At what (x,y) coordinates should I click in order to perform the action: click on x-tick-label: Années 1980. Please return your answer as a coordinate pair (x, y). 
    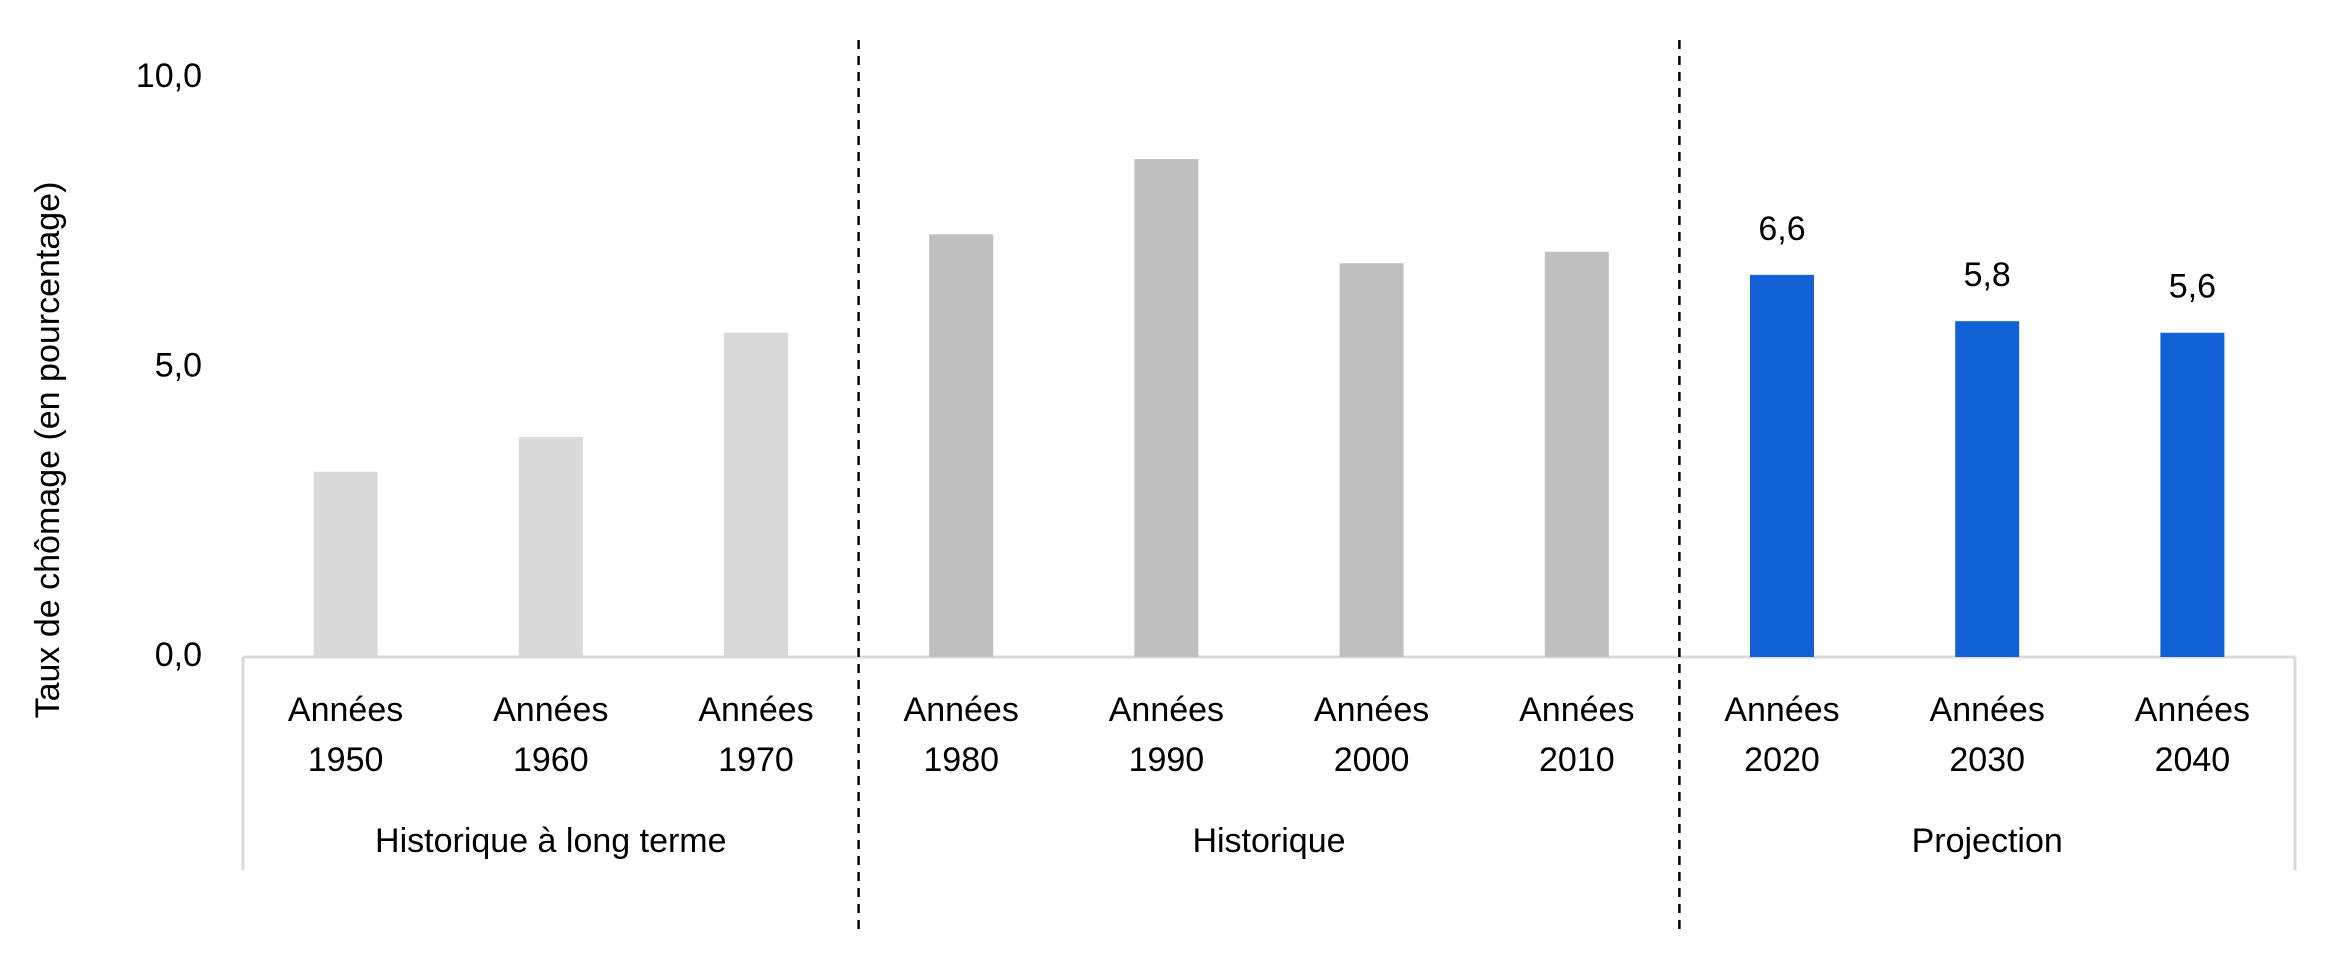
    Looking at the image, I should click on (961, 735).